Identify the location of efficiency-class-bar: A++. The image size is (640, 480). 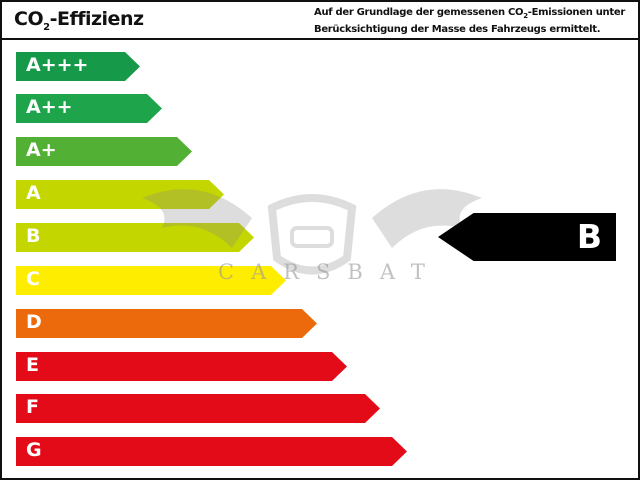
(89, 108).